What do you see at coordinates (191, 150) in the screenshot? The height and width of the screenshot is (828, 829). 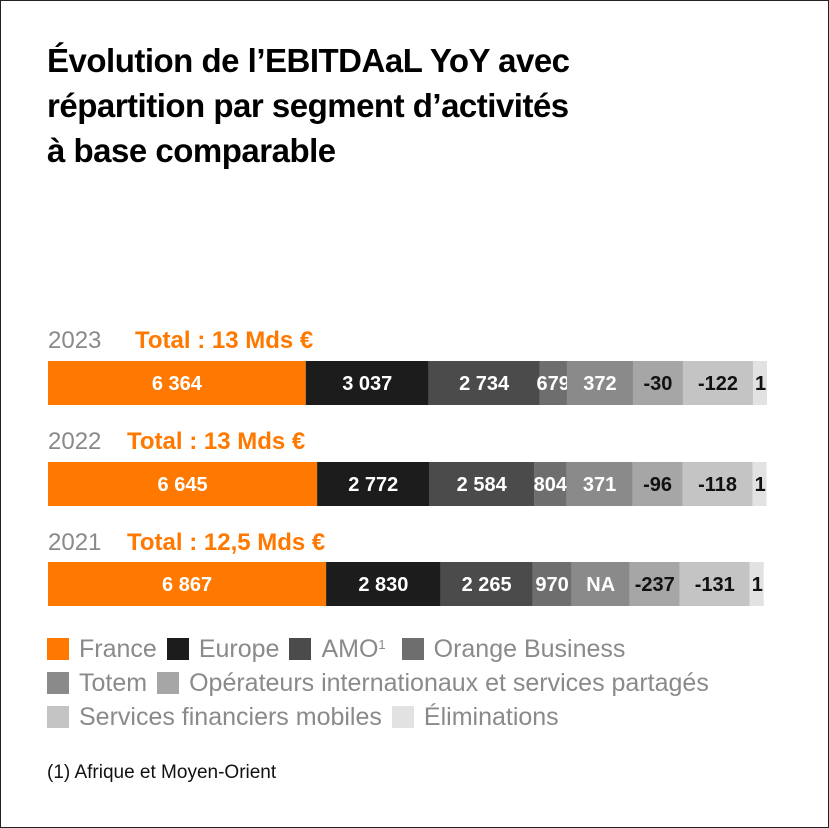 I see `title-line-3: à base comparable` at bounding box center [191, 150].